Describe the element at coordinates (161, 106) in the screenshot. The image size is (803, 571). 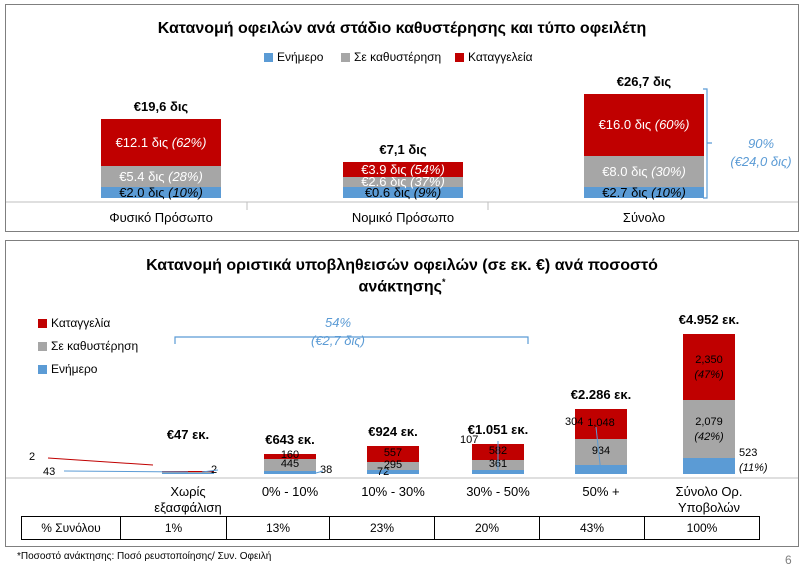
I see `bar-total-label: €19,6 δις` at that location.